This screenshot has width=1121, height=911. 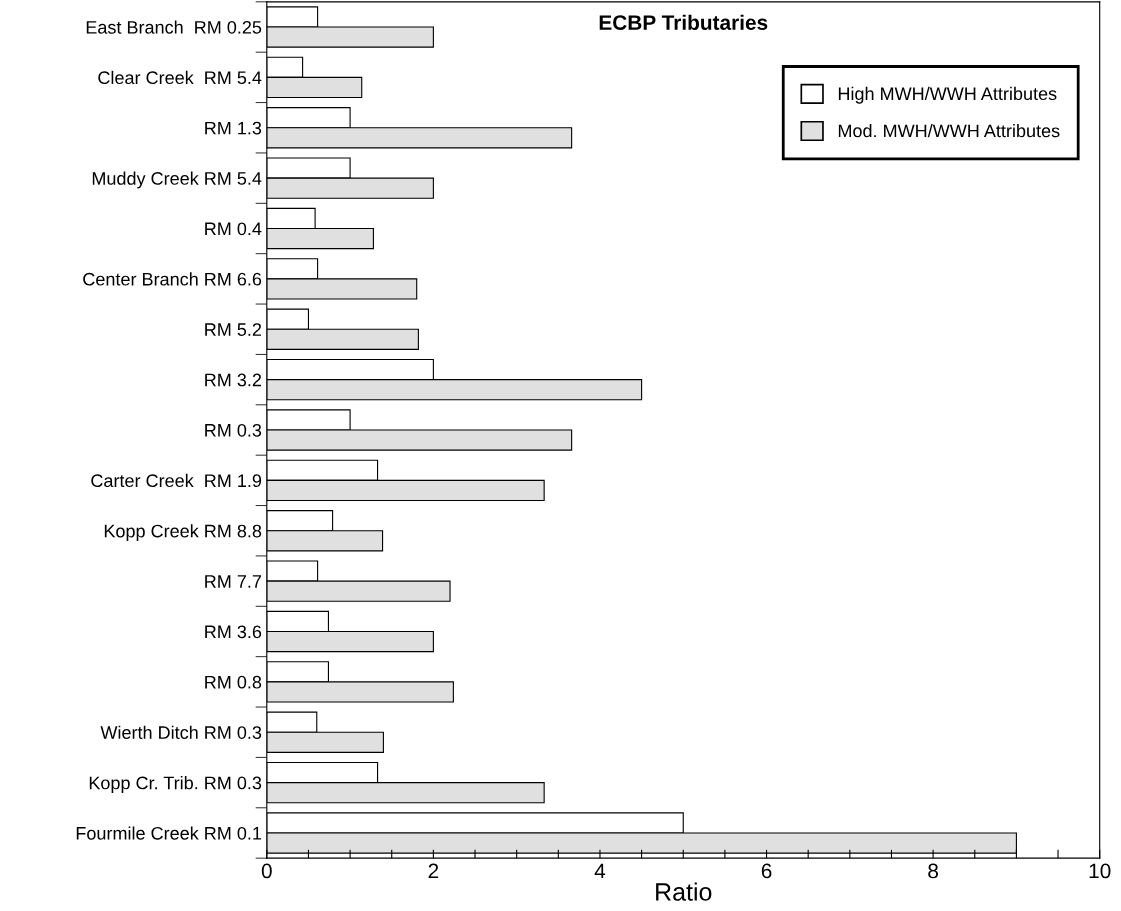 I want to click on x-axis-title: Ratio, so click(x=684, y=891).